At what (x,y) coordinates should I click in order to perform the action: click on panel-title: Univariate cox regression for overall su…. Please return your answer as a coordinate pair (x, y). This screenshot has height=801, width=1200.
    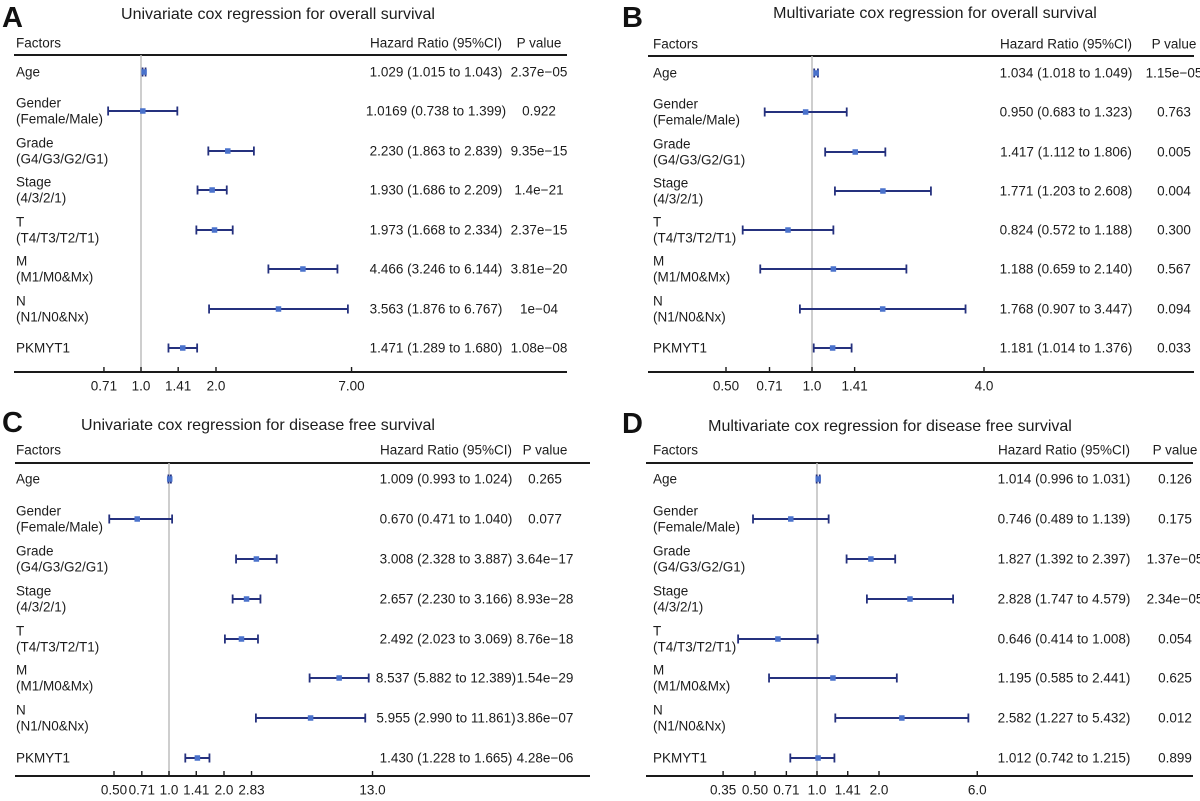
    Looking at the image, I should click on (278, 14).